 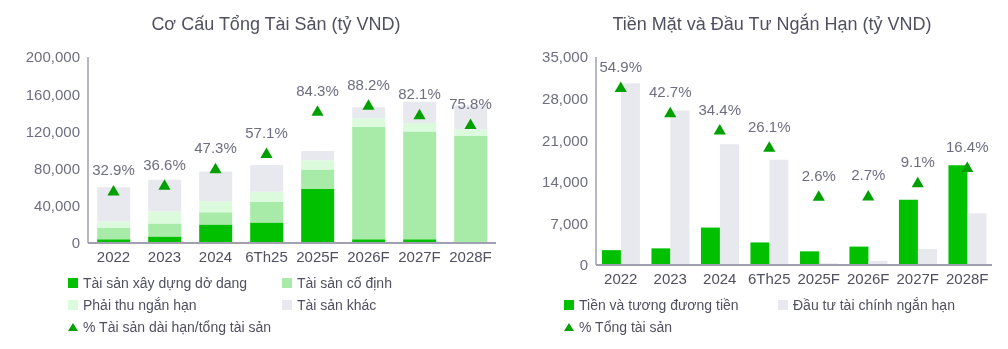 What do you see at coordinates (967, 146) in the screenshot?
I see `data-label: 16.4%` at bounding box center [967, 146].